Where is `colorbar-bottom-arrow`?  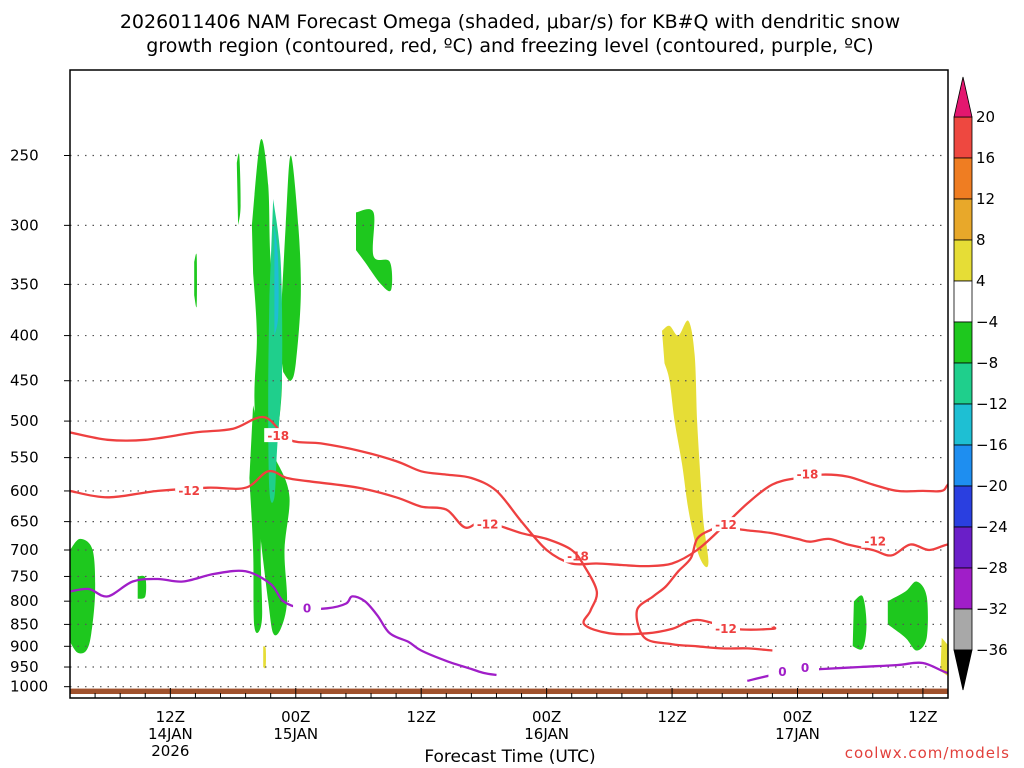
colorbar-bottom-arrow is located at coordinates (963, 670).